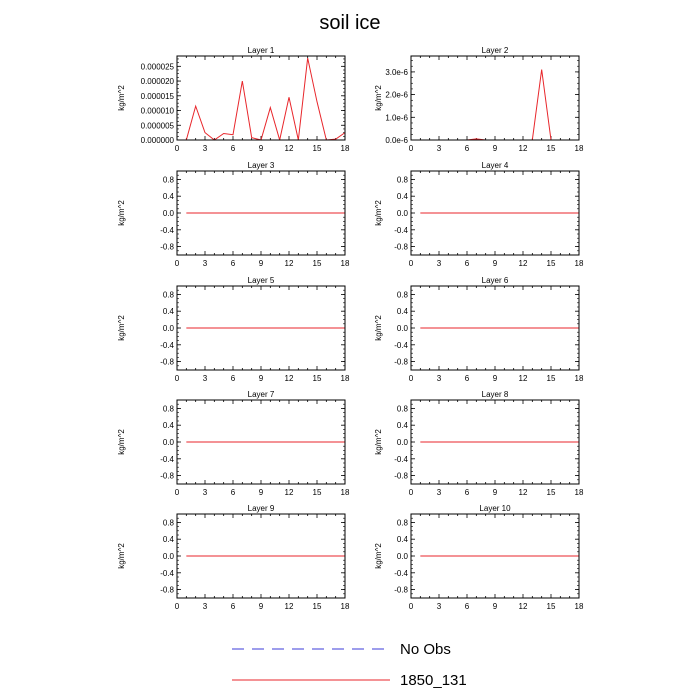 The width and height of the screenshot is (700, 700). What do you see at coordinates (479, 329) in the screenshot?
I see `panel-layer-6: Layer 6 kg/m^2 0 3 6 9 12 15 18 0.8 0.4 0.0 -0.4 -0.8` at bounding box center [479, 329].